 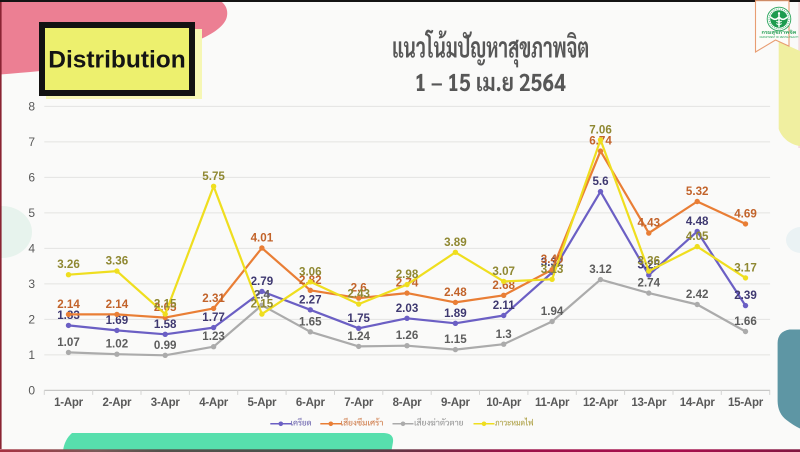 What do you see at coordinates (601, 403) in the screenshot?
I see `svg-text: 12-Apr` at bounding box center [601, 403].